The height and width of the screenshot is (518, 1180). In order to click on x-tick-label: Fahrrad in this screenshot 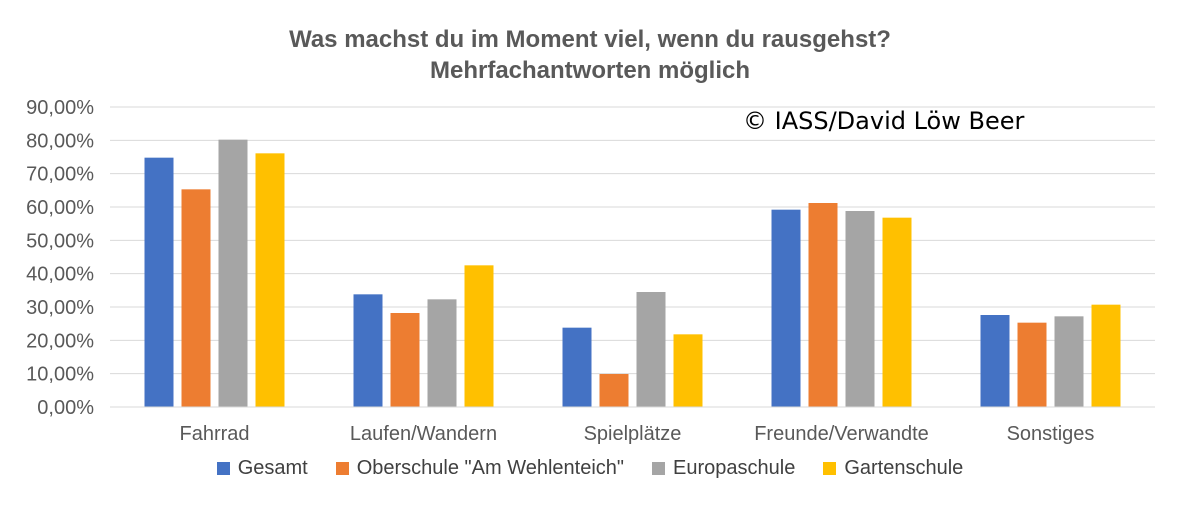, I will do `click(214, 434)`.